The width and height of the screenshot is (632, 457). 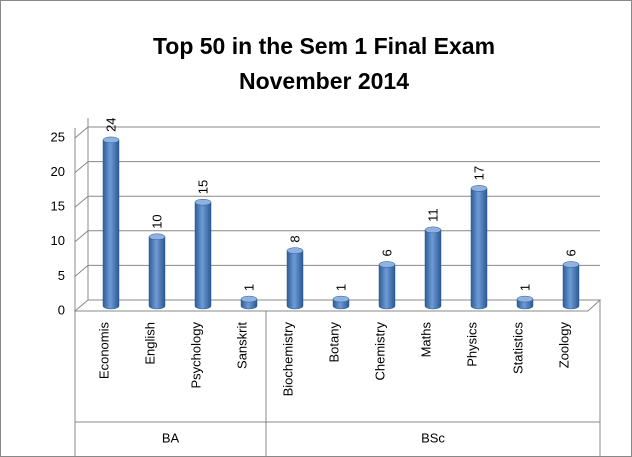 What do you see at coordinates (61, 275) in the screenshot?
I see `y-tick-label: 5` at bounding box center [61, 275].